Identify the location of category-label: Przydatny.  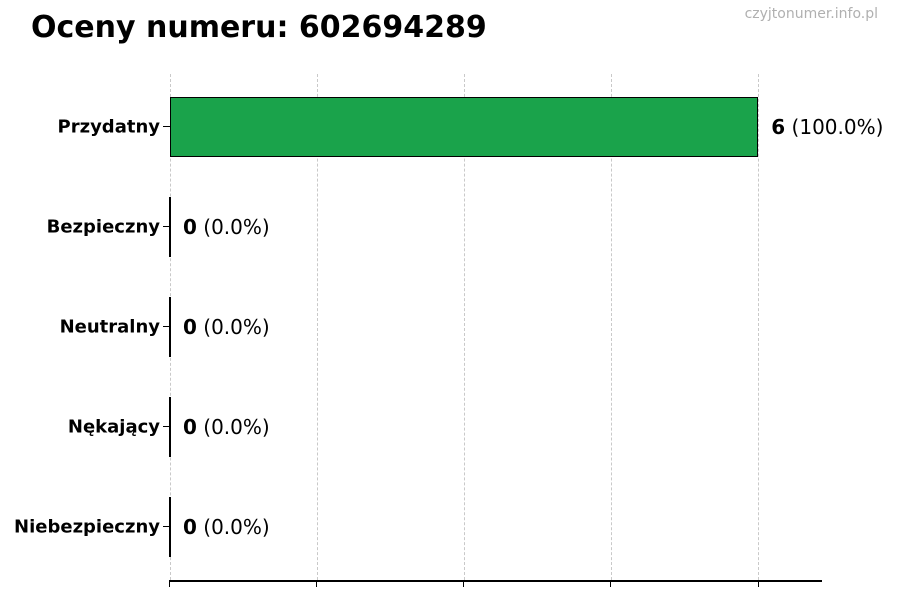
(108, 127).